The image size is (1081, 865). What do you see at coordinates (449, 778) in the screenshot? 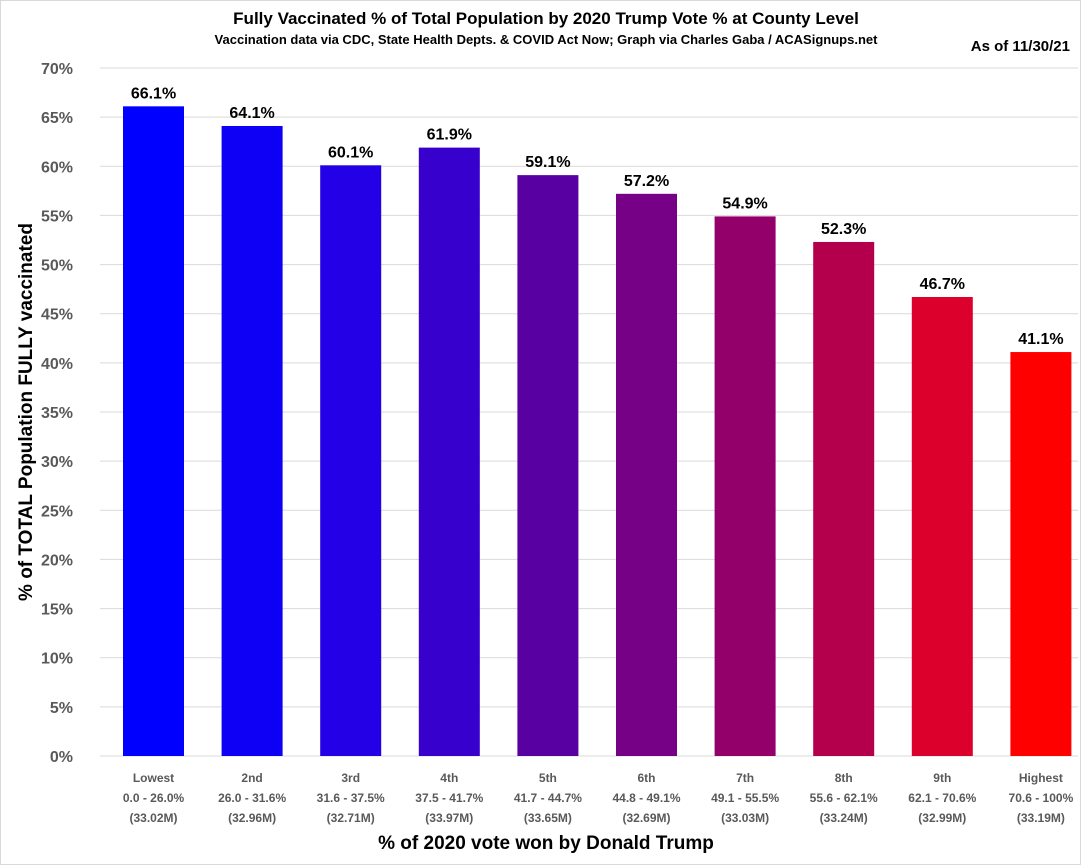
I see `x-tick-rank: 4th` at bounding box center [449, 778].